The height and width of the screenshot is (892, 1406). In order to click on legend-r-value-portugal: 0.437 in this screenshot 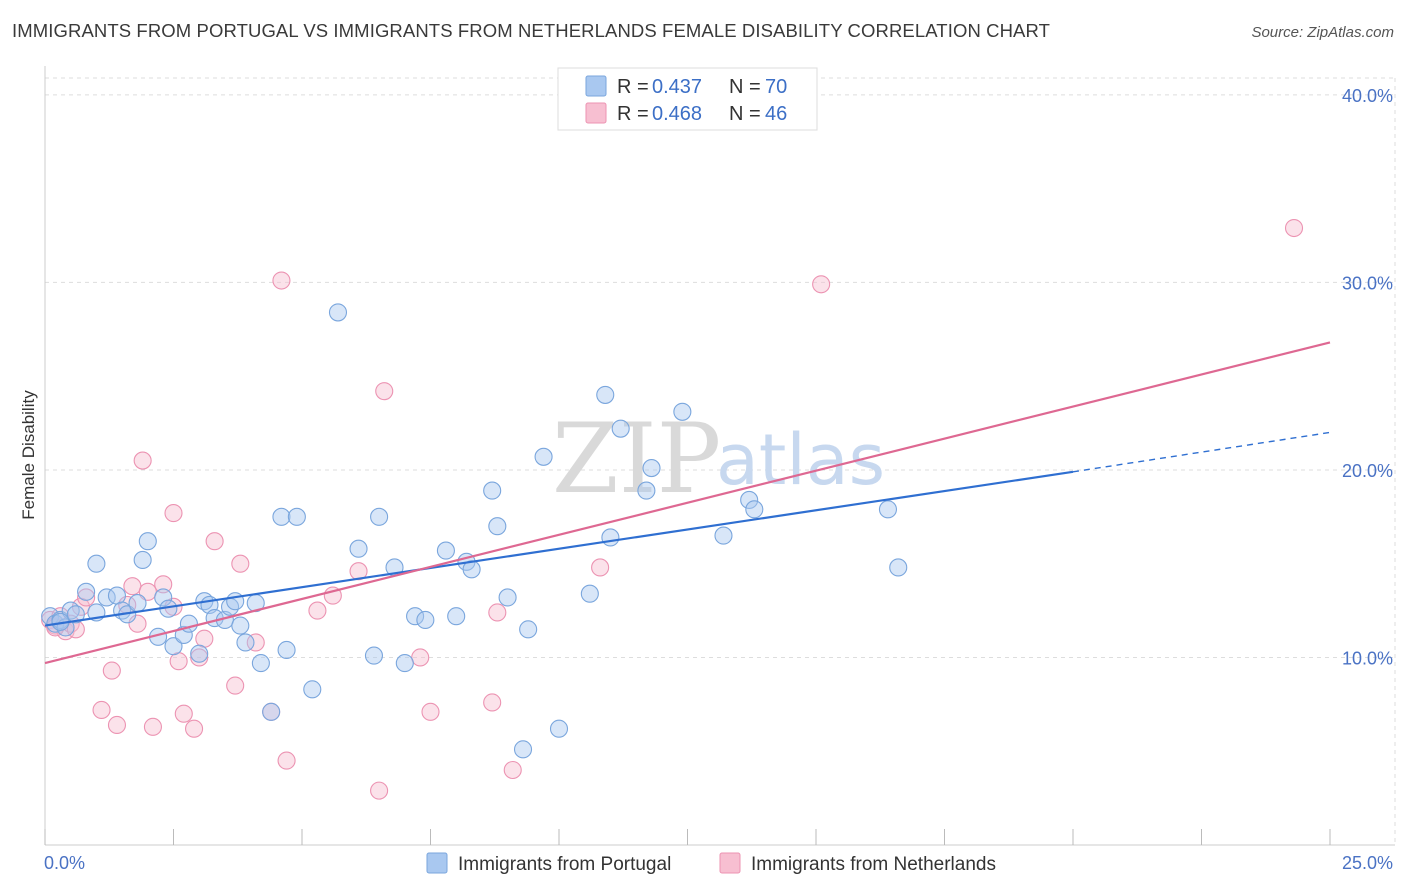, I will do `click(677, 87)`.